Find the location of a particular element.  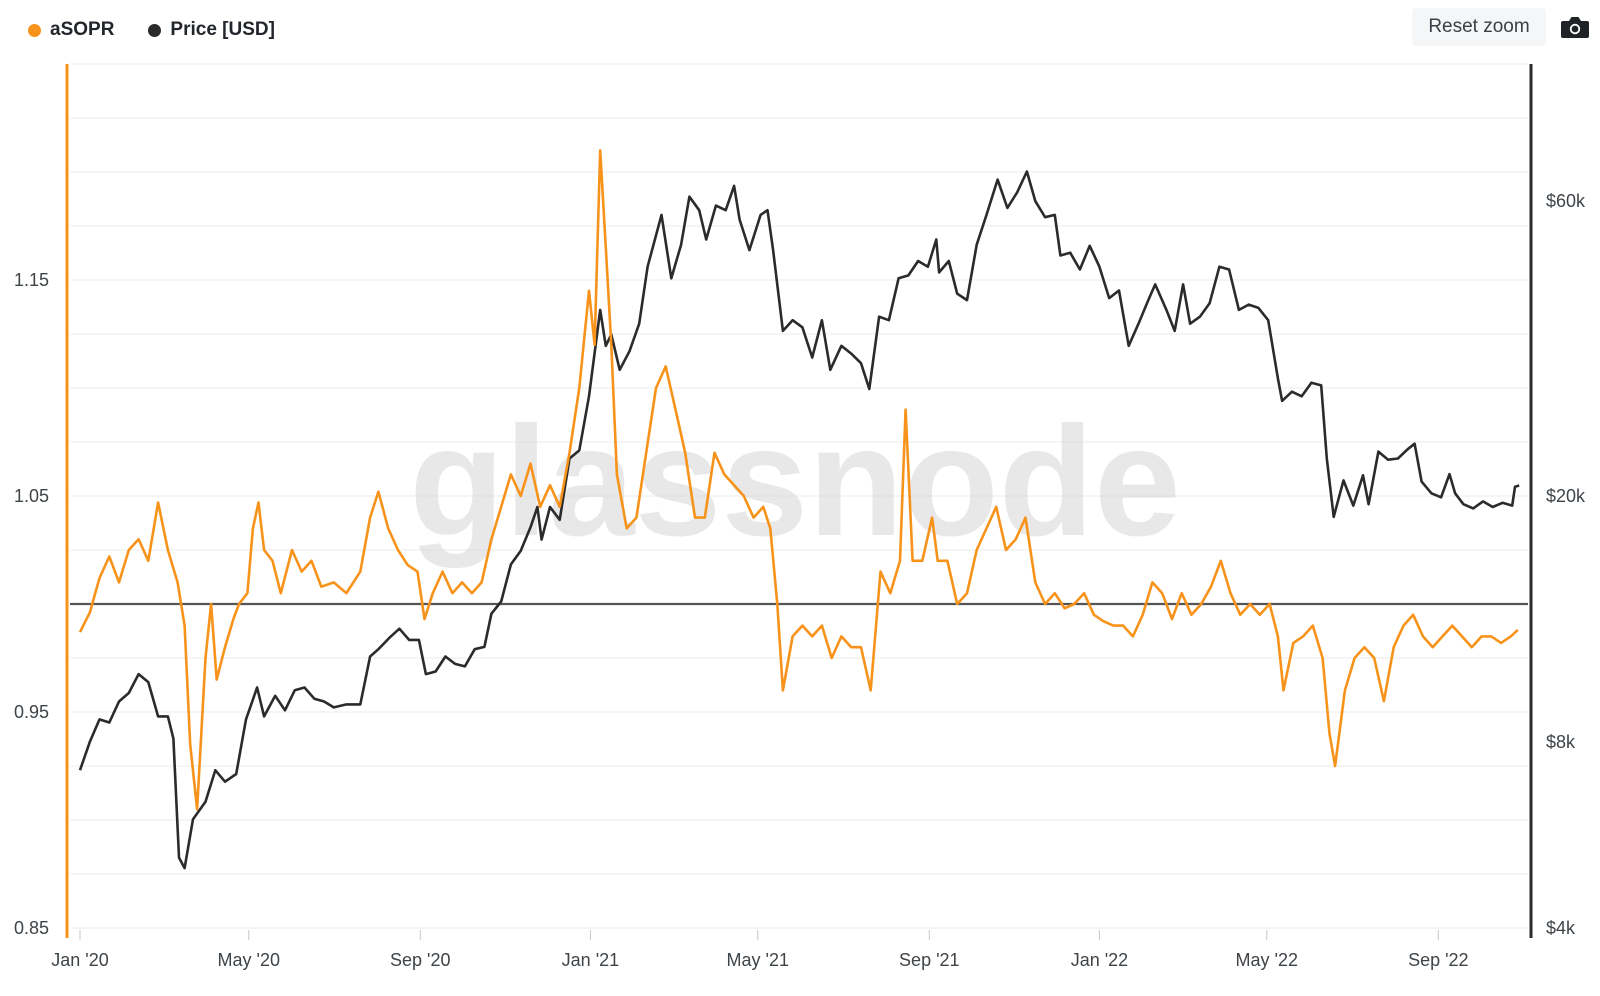

x-axis-tick-label: May '22 is located at coordinates (1267, 960).